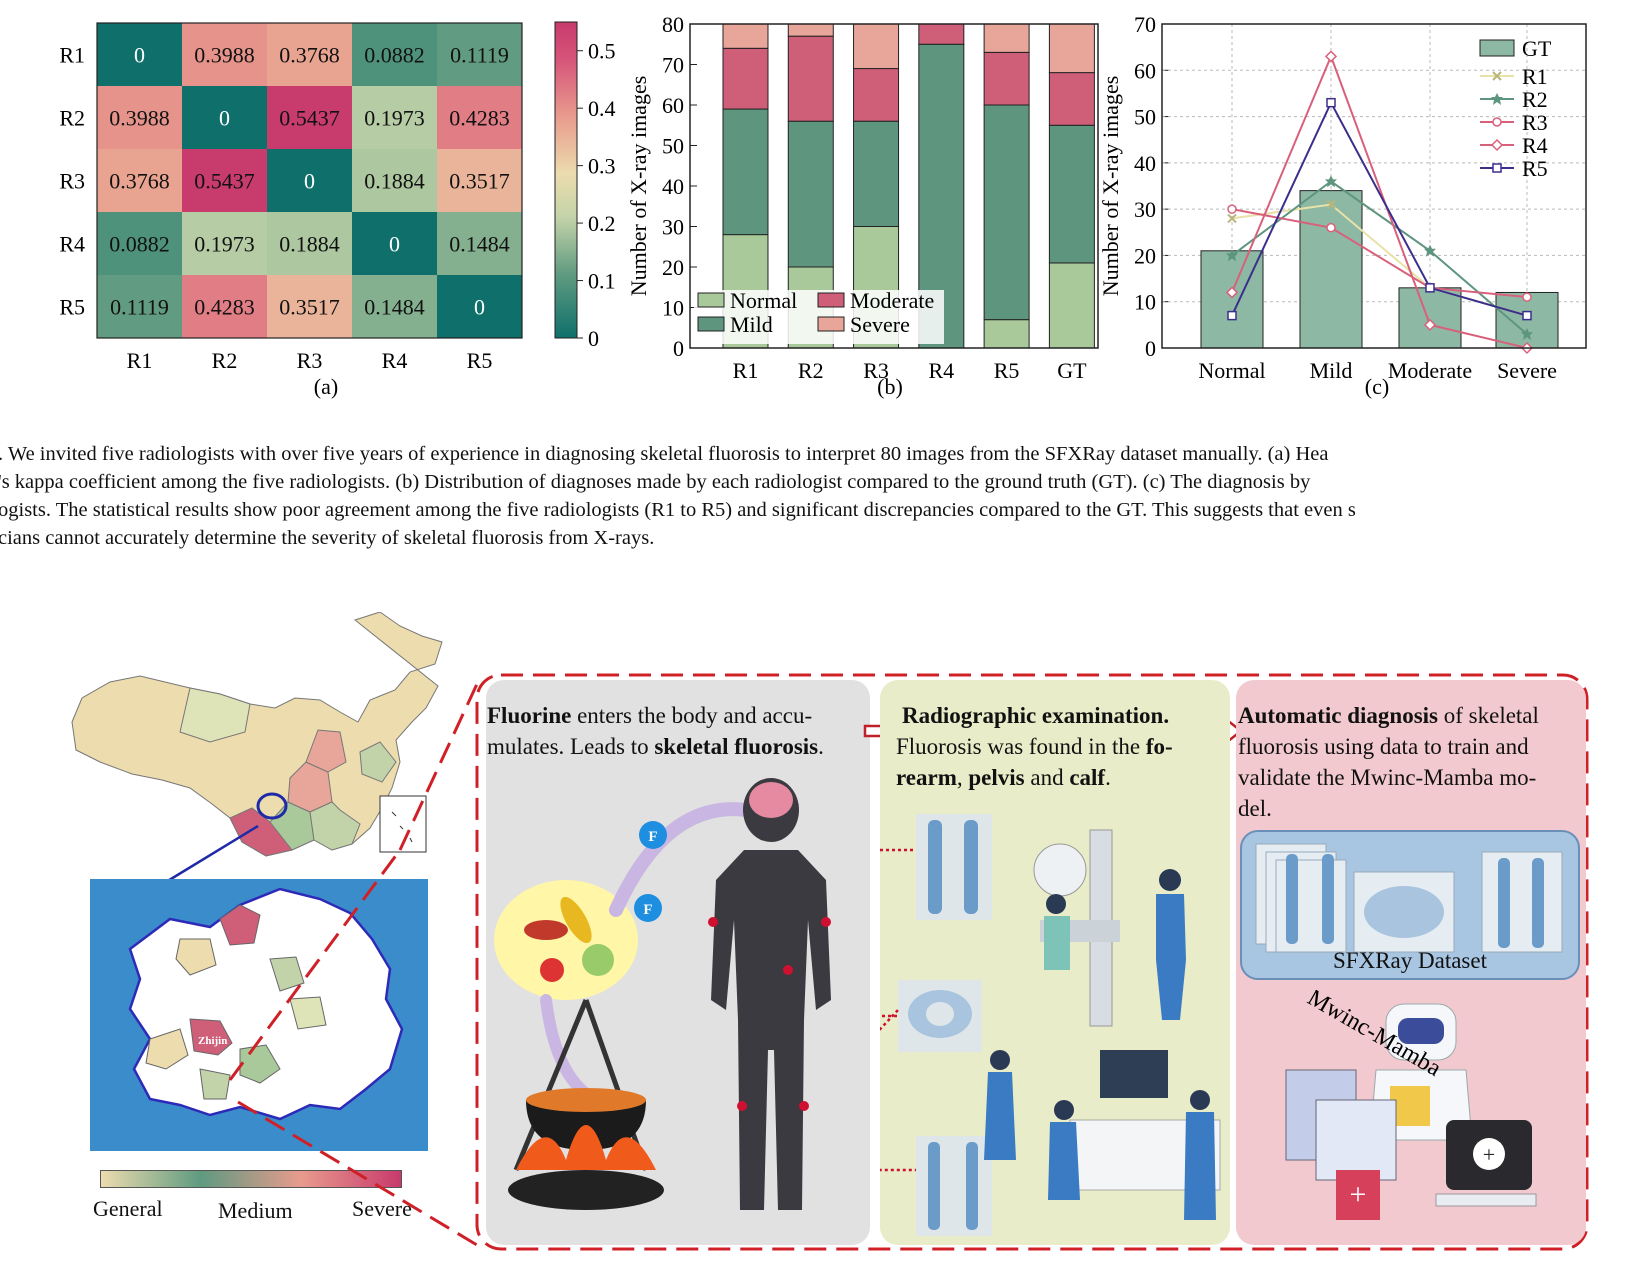  I want to click on heatmap-row-label: R5, so click(72, 307).